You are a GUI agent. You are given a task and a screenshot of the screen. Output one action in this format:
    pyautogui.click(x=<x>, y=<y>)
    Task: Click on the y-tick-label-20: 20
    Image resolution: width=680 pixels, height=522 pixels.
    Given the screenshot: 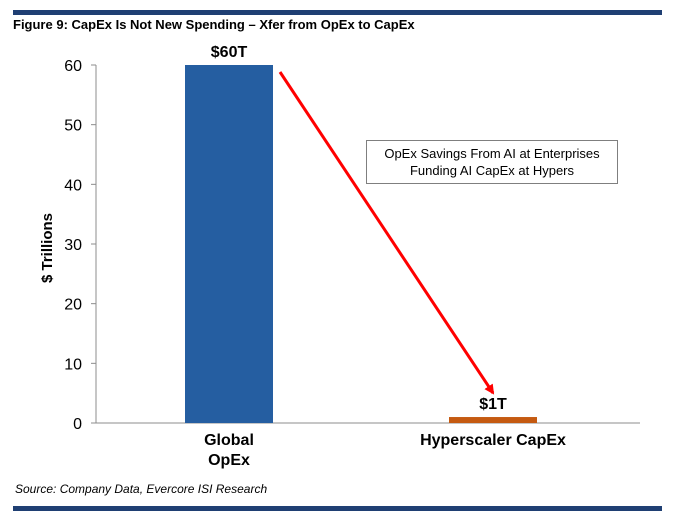 What is the action you would take?
    pyautogui.click(x=73, y=305)
    